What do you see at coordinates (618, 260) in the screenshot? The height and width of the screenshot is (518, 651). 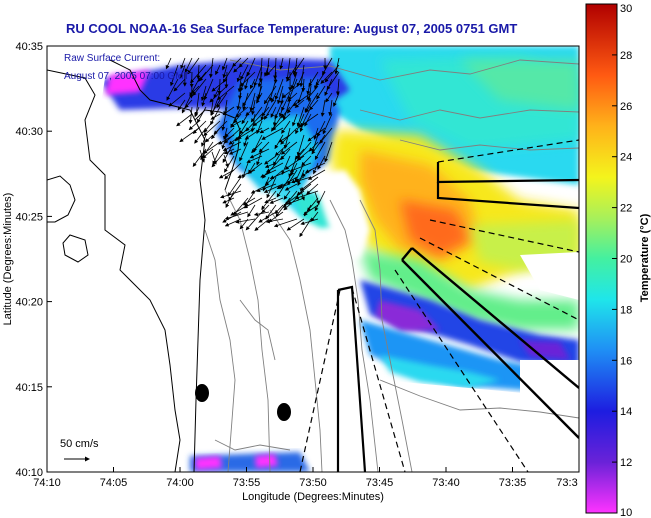 I see `colorbar: 30 28 26 24 22 20 18 16 14 12 10 Temperature (°C)` at bounding box center [618, 260].